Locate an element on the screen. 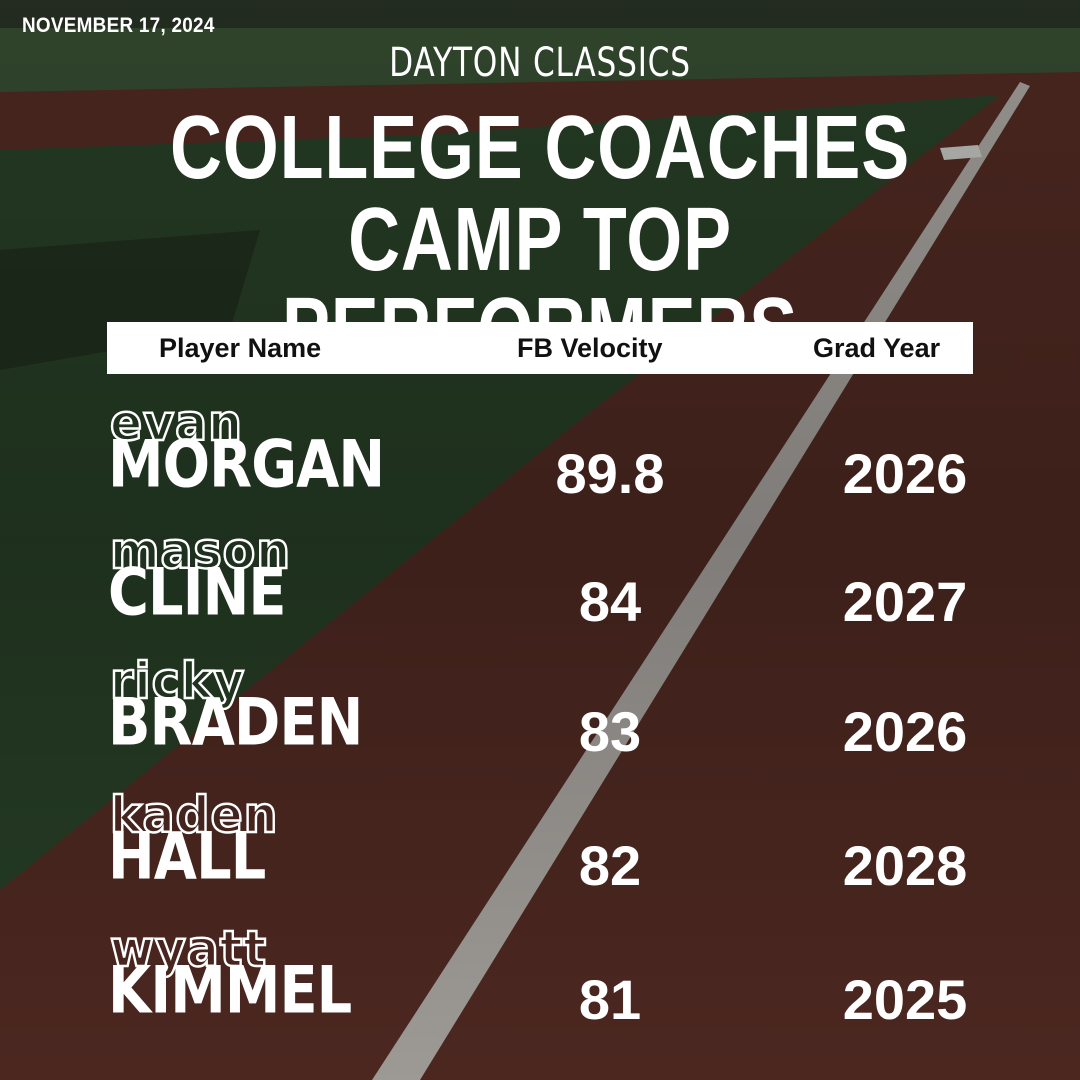  header-player-name: Player Name is located at coordinates (240, 348).